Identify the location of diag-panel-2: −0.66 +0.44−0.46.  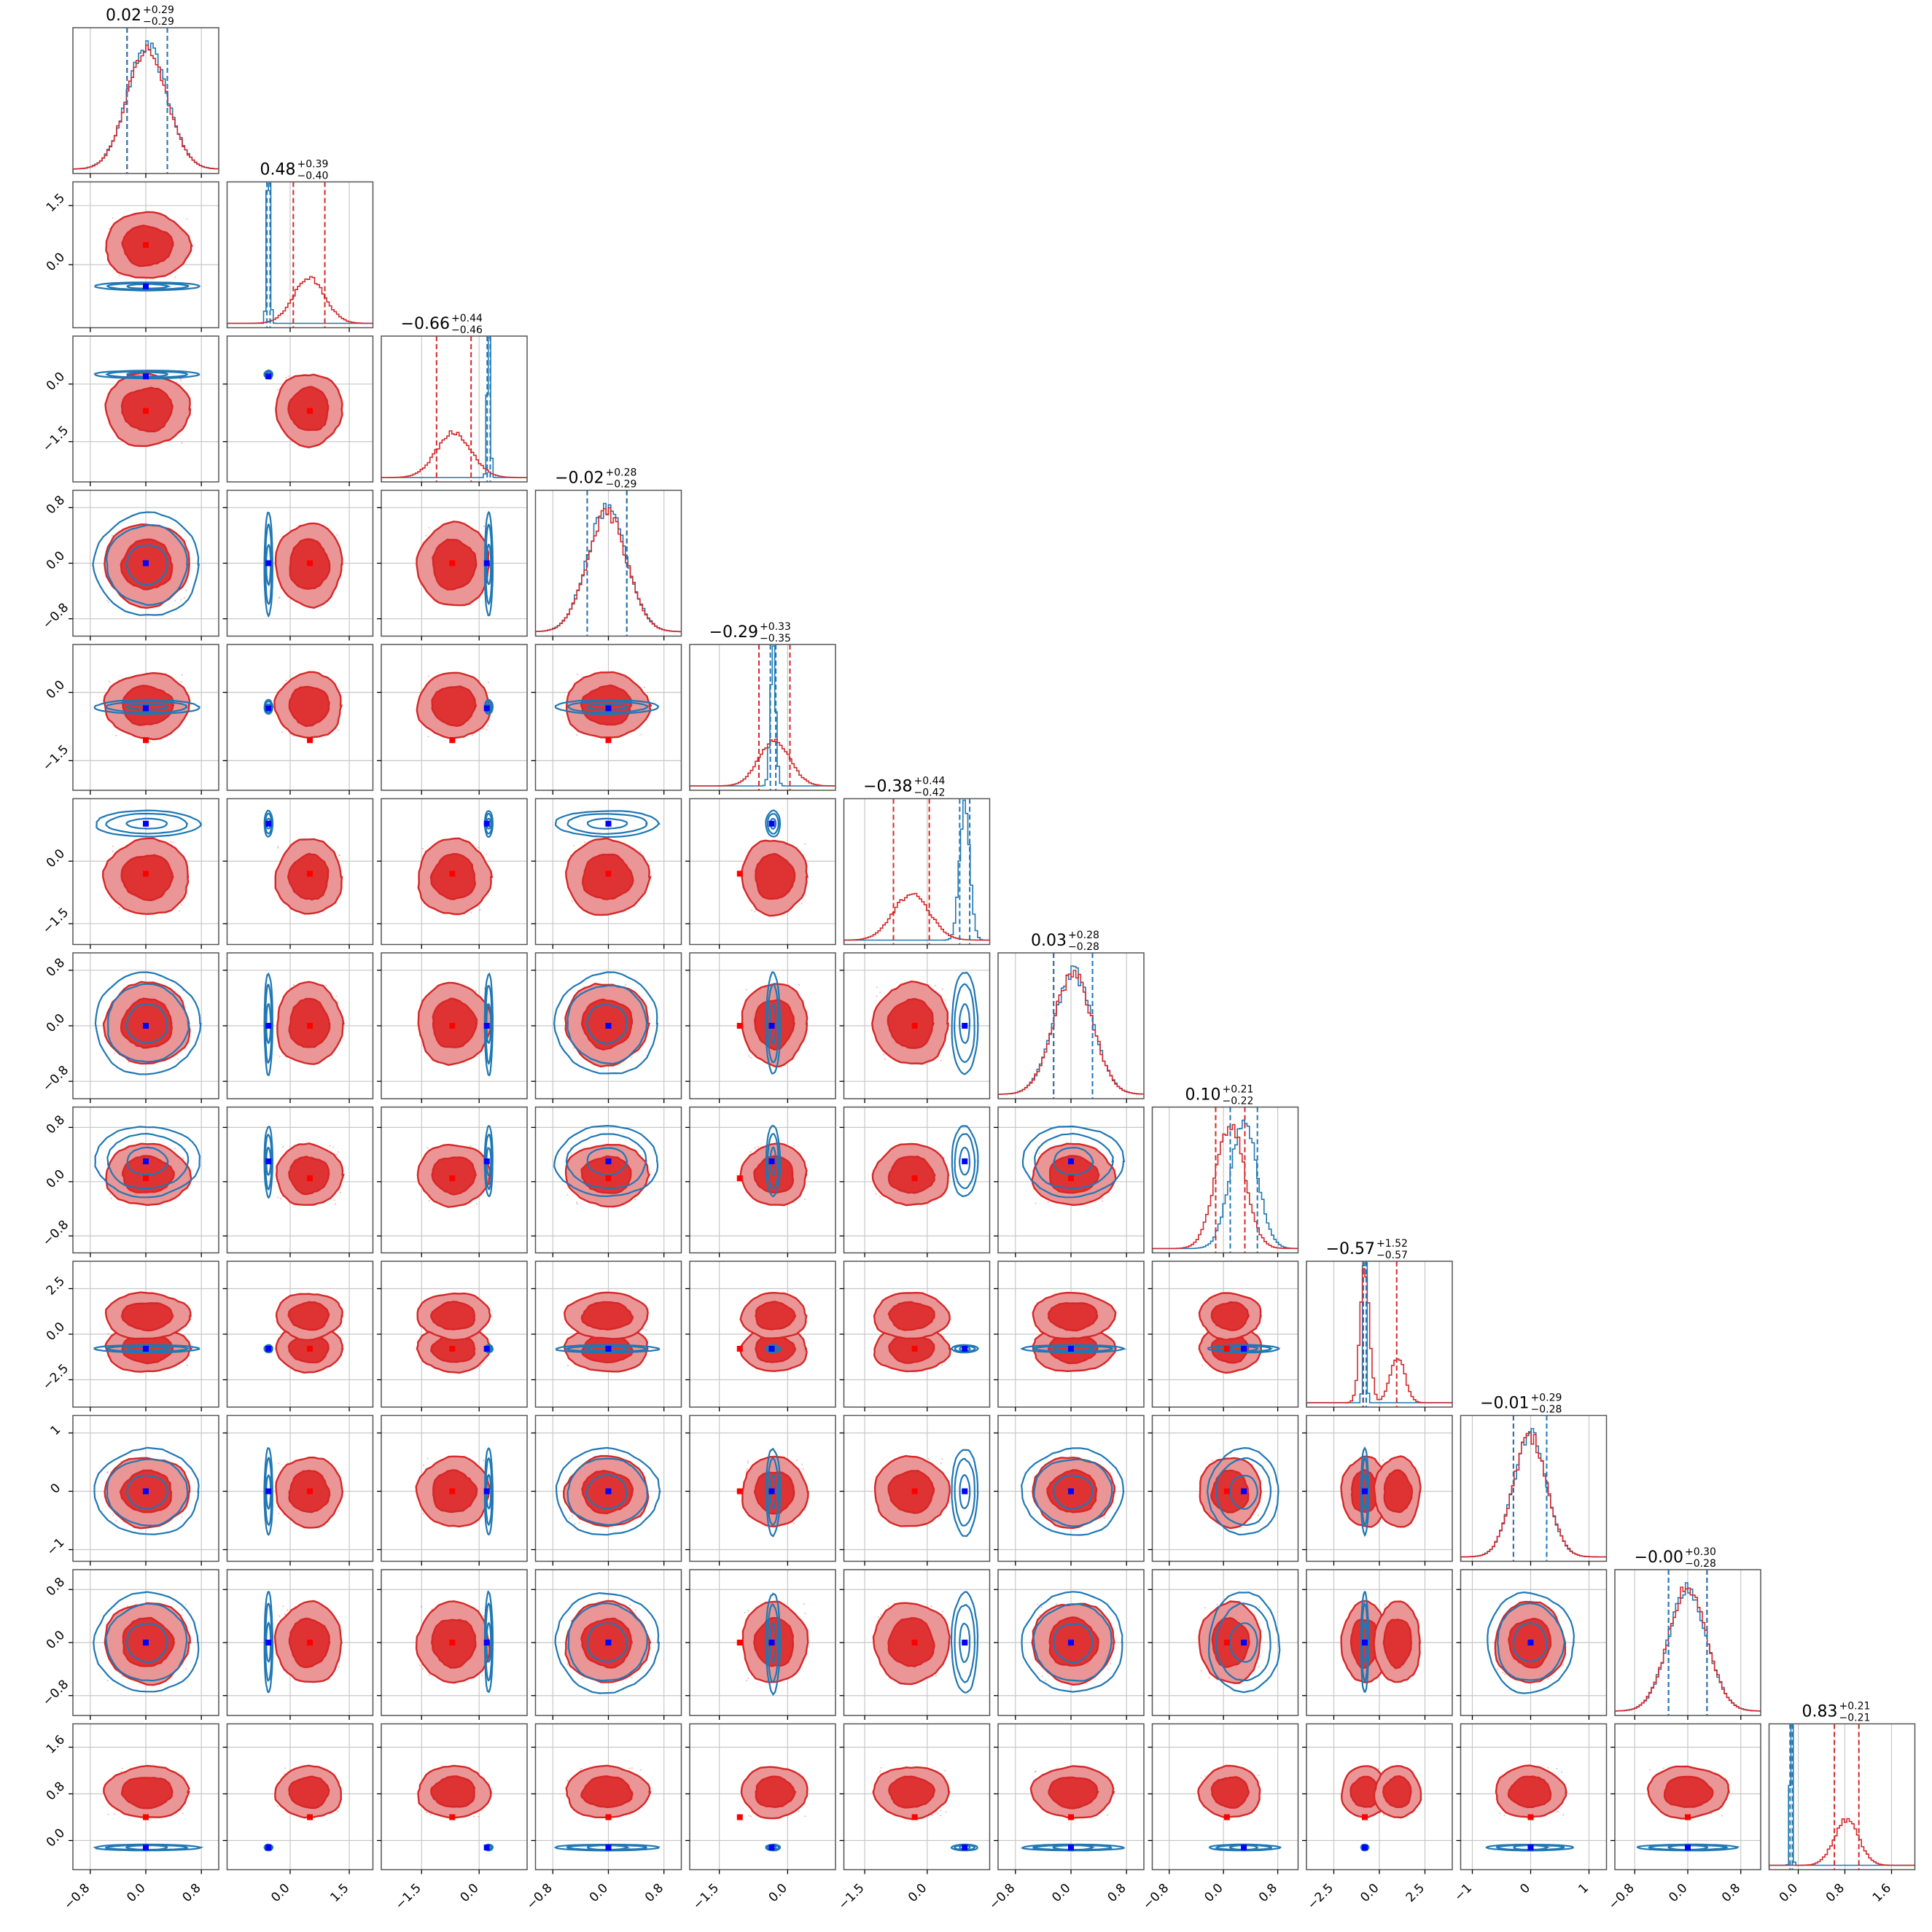
(454, 399).